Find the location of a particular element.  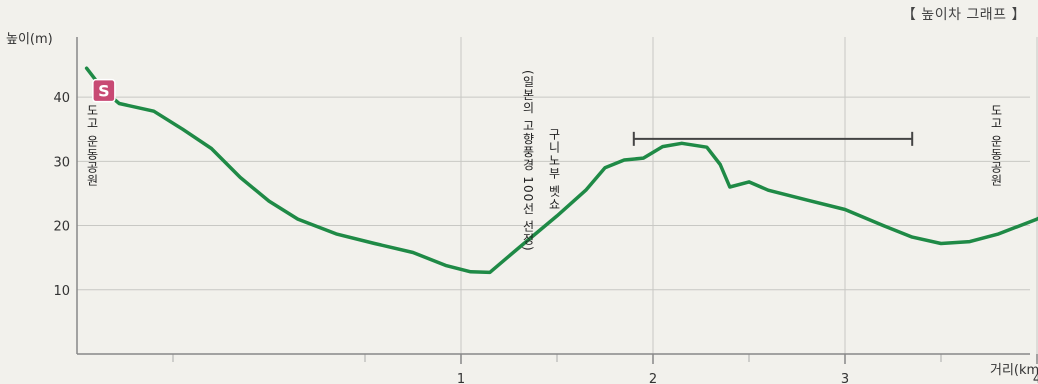

y-tick-label: 10 is located at coordinates (61, 291).